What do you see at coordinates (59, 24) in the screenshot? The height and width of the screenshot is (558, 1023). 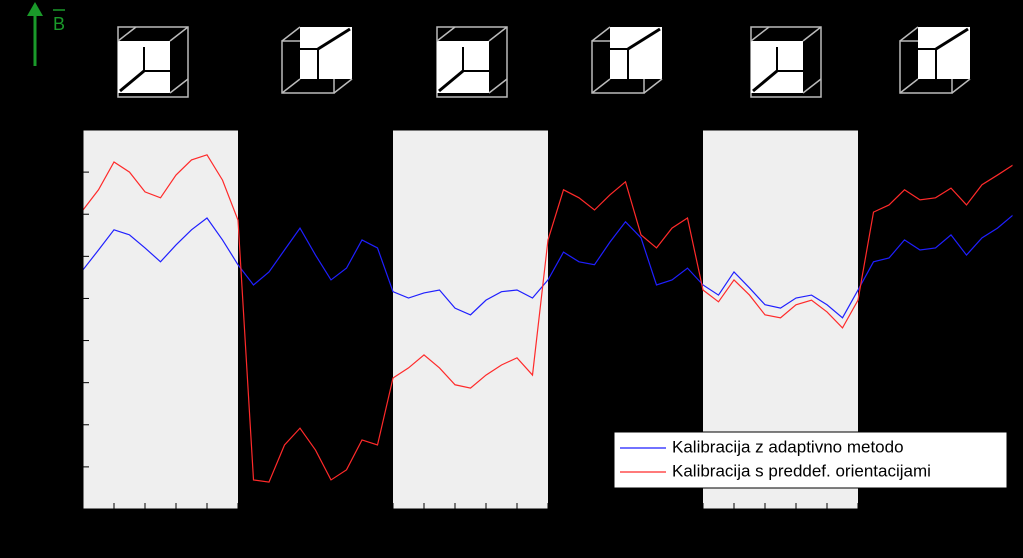 I see `field-label: B` at bounding box center [59, 24].